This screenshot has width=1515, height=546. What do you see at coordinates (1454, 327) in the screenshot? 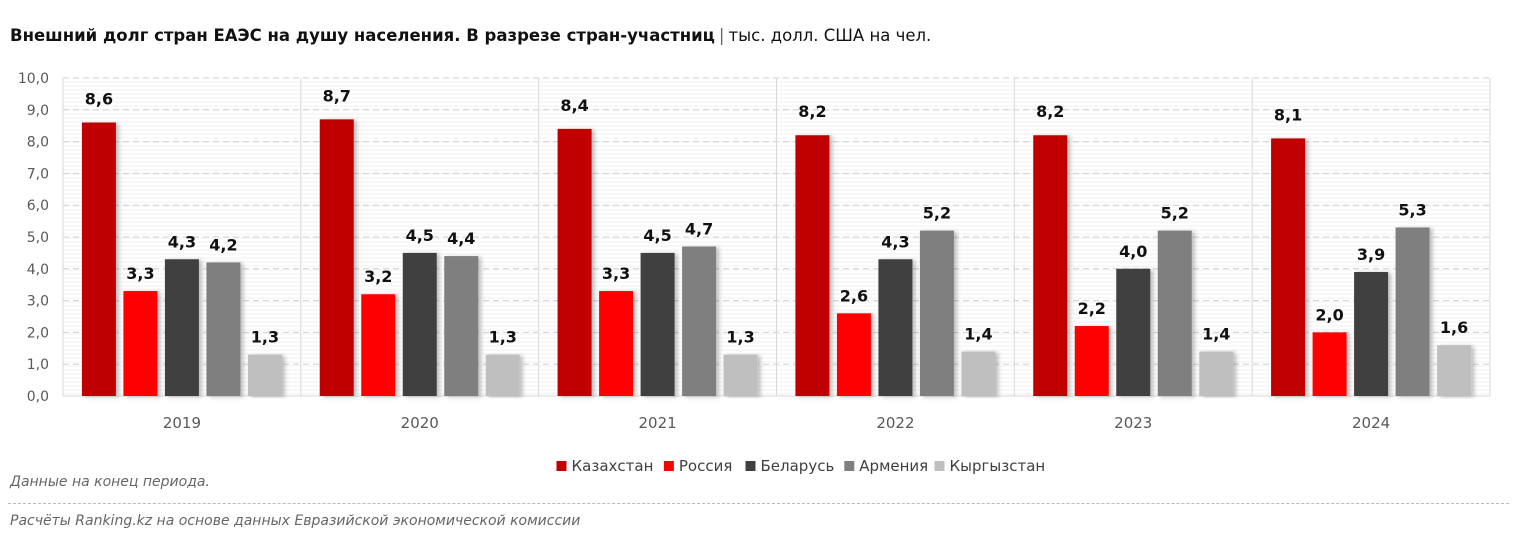
I see `data-label: 1,6` at bounding box center [1454, 327].